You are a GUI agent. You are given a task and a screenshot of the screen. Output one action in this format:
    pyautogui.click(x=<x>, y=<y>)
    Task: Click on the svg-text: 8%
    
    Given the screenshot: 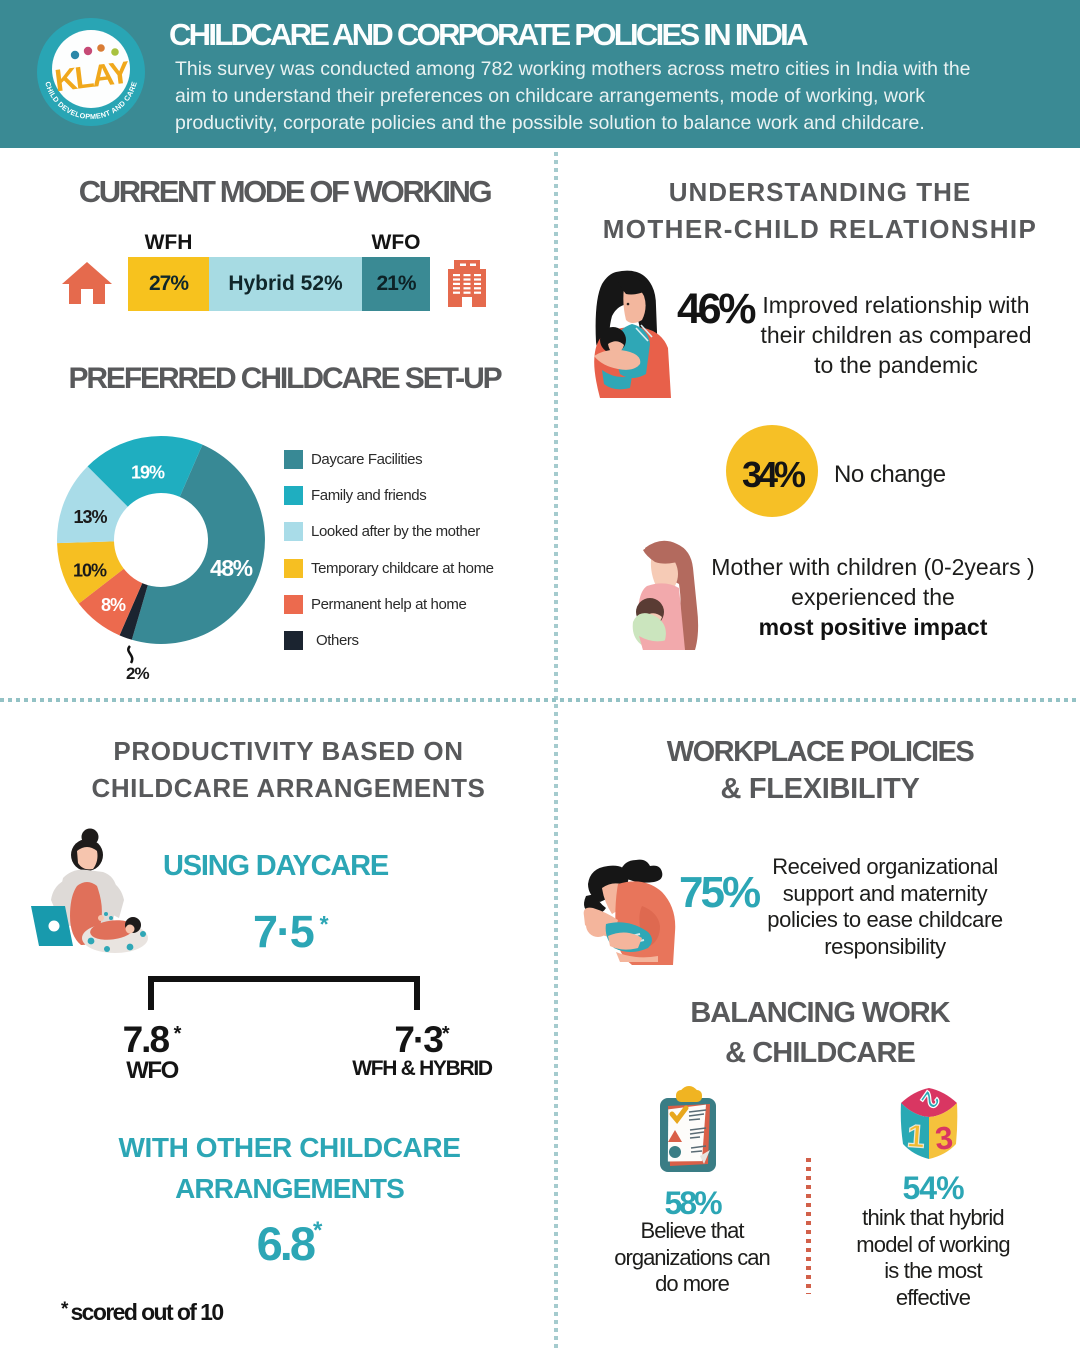 What is the action you would take?
    pyautogui.click(x=113, y=605)
    